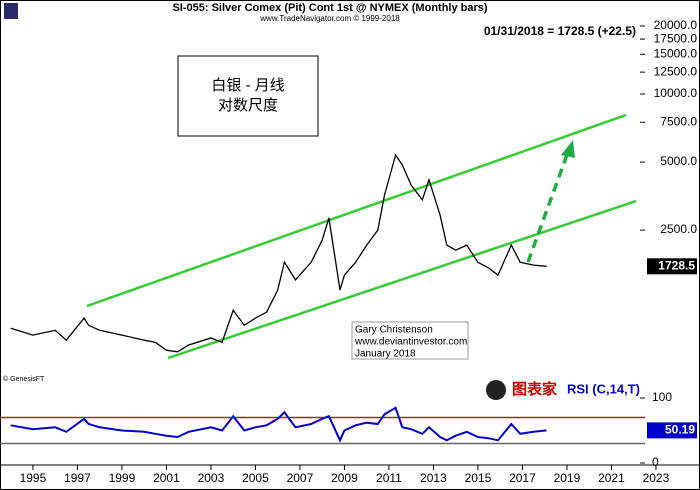 The height and width of the screenshot is (490, 700). I want to click on x-tick-label: 2009, so click(344, 478).